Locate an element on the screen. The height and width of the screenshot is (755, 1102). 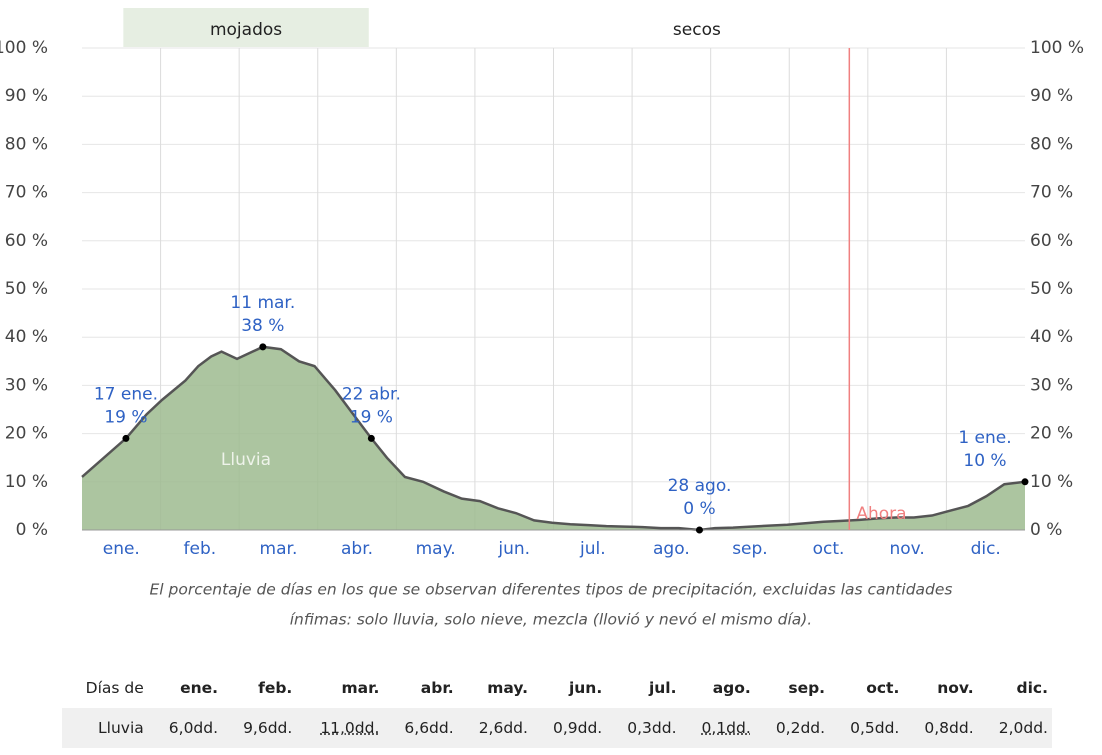
header-cell: may. is located at coordinates (507, 688).